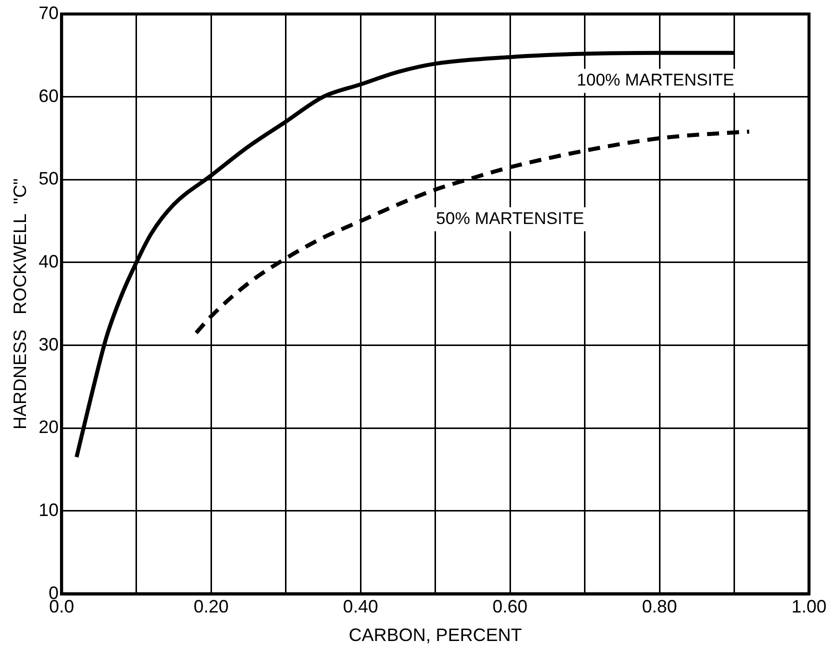 The width and height of the screenshot is (839, 655). What do you see at coordinates (660, 606) in the screenshot?
I see `x-tick-label: 0.80` at bounding box center [660, 606].